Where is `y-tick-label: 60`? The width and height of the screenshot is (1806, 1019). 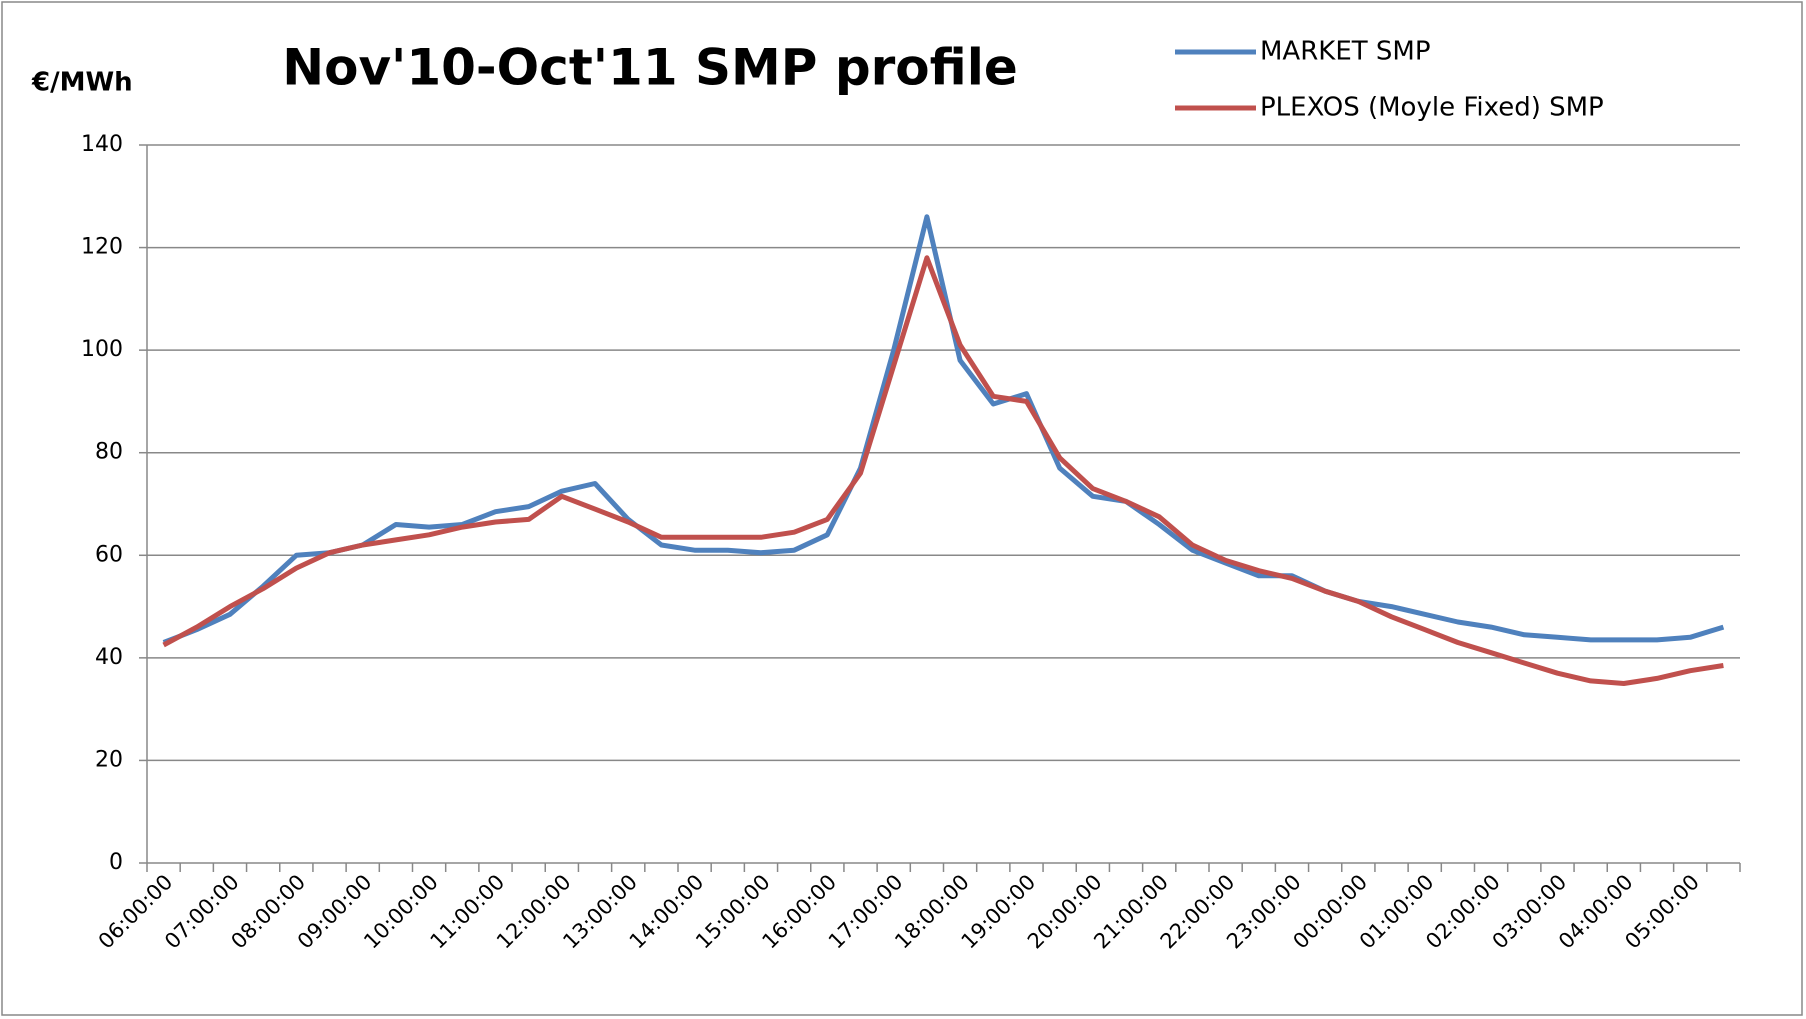 y-tick-label: 60 is located at coordinates (109, 554).